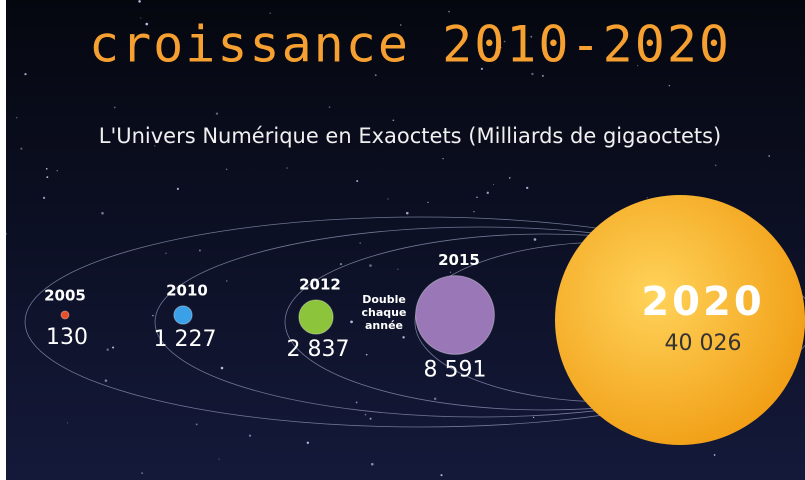 The image size is (805, 480). I want to click on year-label: 2010, so click(187, 290).